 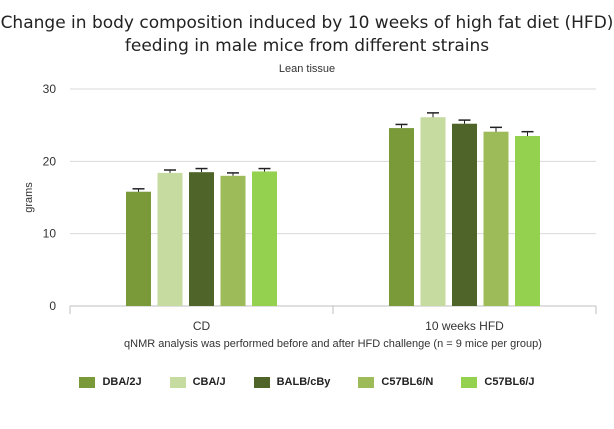 What do you see at coordinates (464, 326) in the screenshot?
I see `x-category-label: 10 weeks HFD` at bounding box center [464, 326].